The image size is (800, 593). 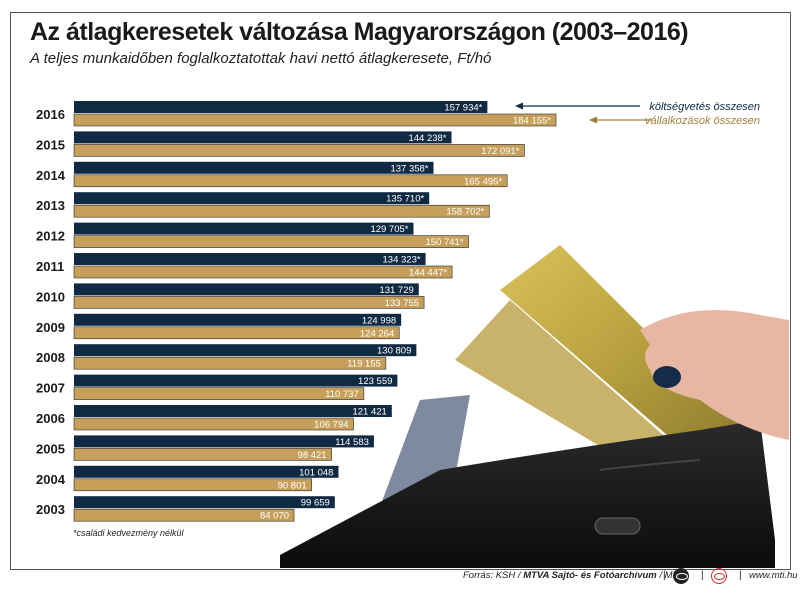 What do you see at coordinates (702, 121) in the screenshot?
I see `legend-label-vallalkozasok: vállalkozások összesen` at bounding box center [702, 121].